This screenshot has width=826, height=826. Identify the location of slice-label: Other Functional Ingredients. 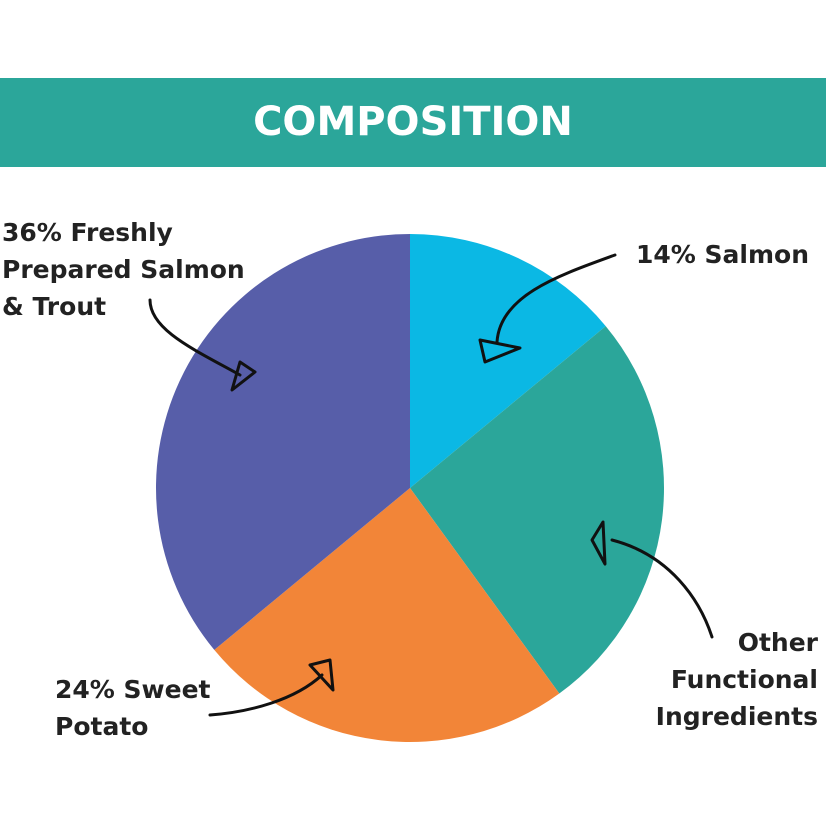
(736, 679).